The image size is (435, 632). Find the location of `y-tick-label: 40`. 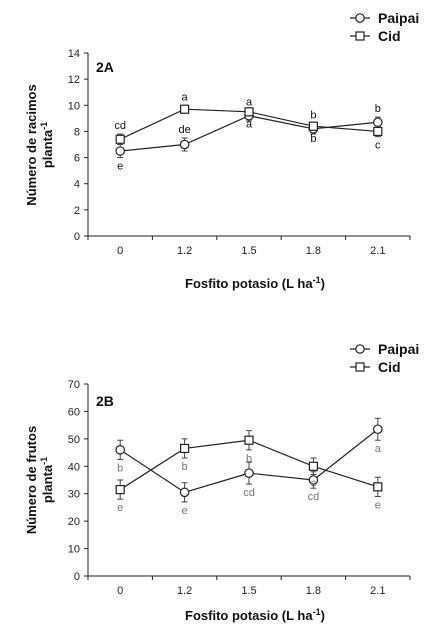

y-tick-label: 40 is located at coordinates (74, 467).